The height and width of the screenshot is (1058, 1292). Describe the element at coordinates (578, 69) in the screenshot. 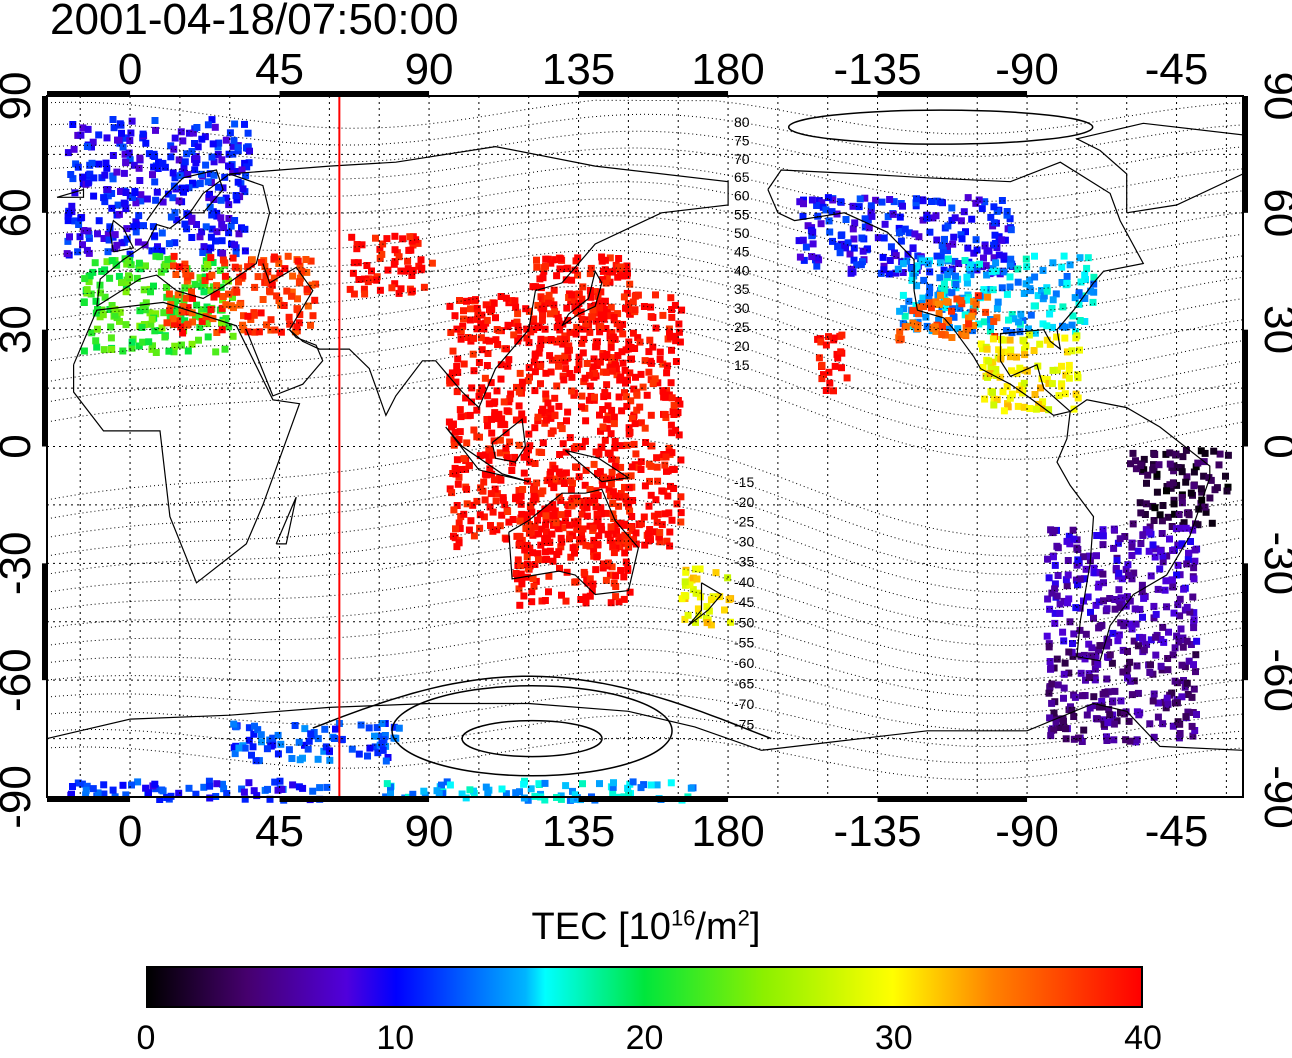

I see `lon-tick-top: 135` at that location.